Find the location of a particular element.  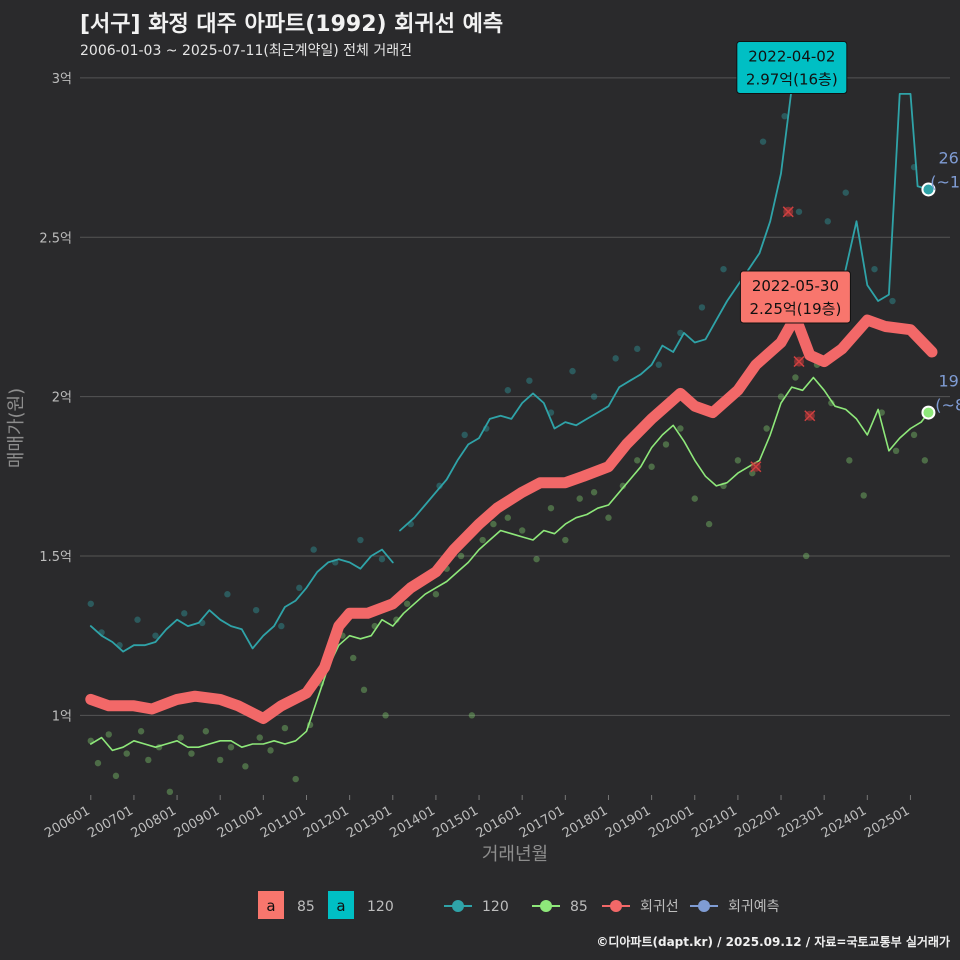

end-label-price: 26,500 is located at coordinates (949, 157).